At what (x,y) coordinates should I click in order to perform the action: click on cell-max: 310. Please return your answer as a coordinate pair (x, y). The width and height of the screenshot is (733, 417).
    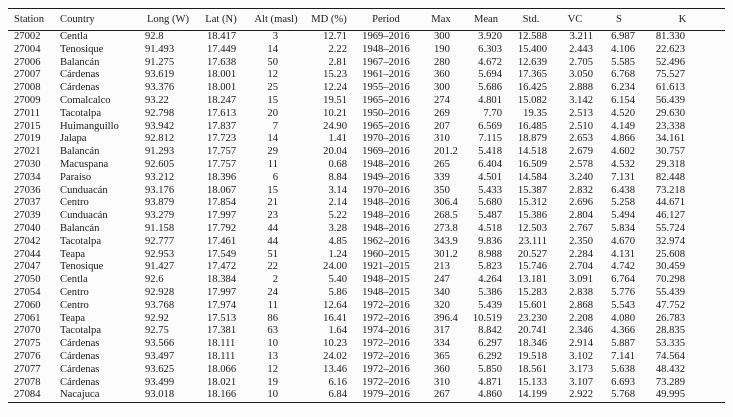
    Looking at the image, I should click on (442, 139).